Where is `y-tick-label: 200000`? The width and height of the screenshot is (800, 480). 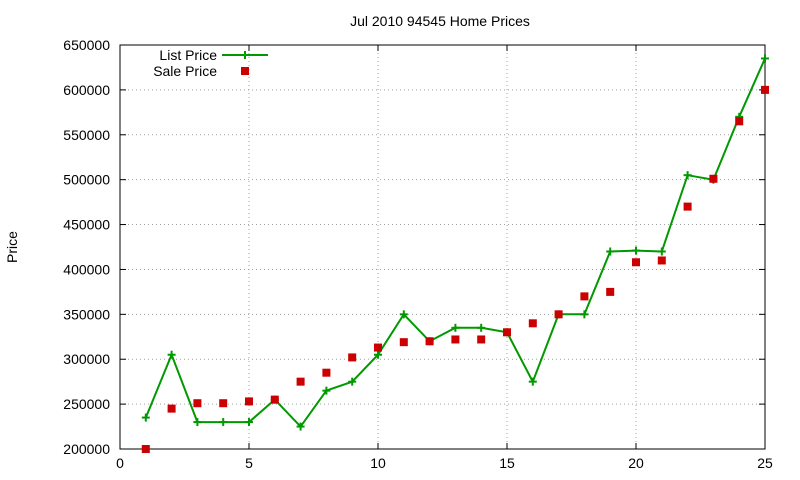
y-tick-label: 200000 is located at coordinates (86, 449).